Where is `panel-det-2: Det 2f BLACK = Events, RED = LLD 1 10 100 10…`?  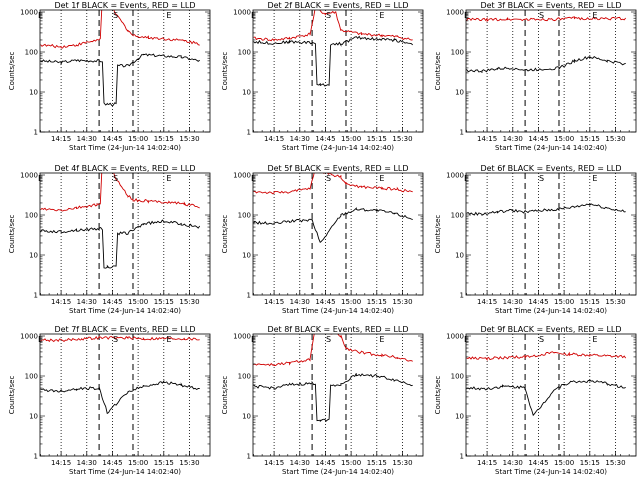
panel-det-2: Det 2f BLACK = Events, RED = LLD 1 10 100 10… is located at coordinates (322, 76).